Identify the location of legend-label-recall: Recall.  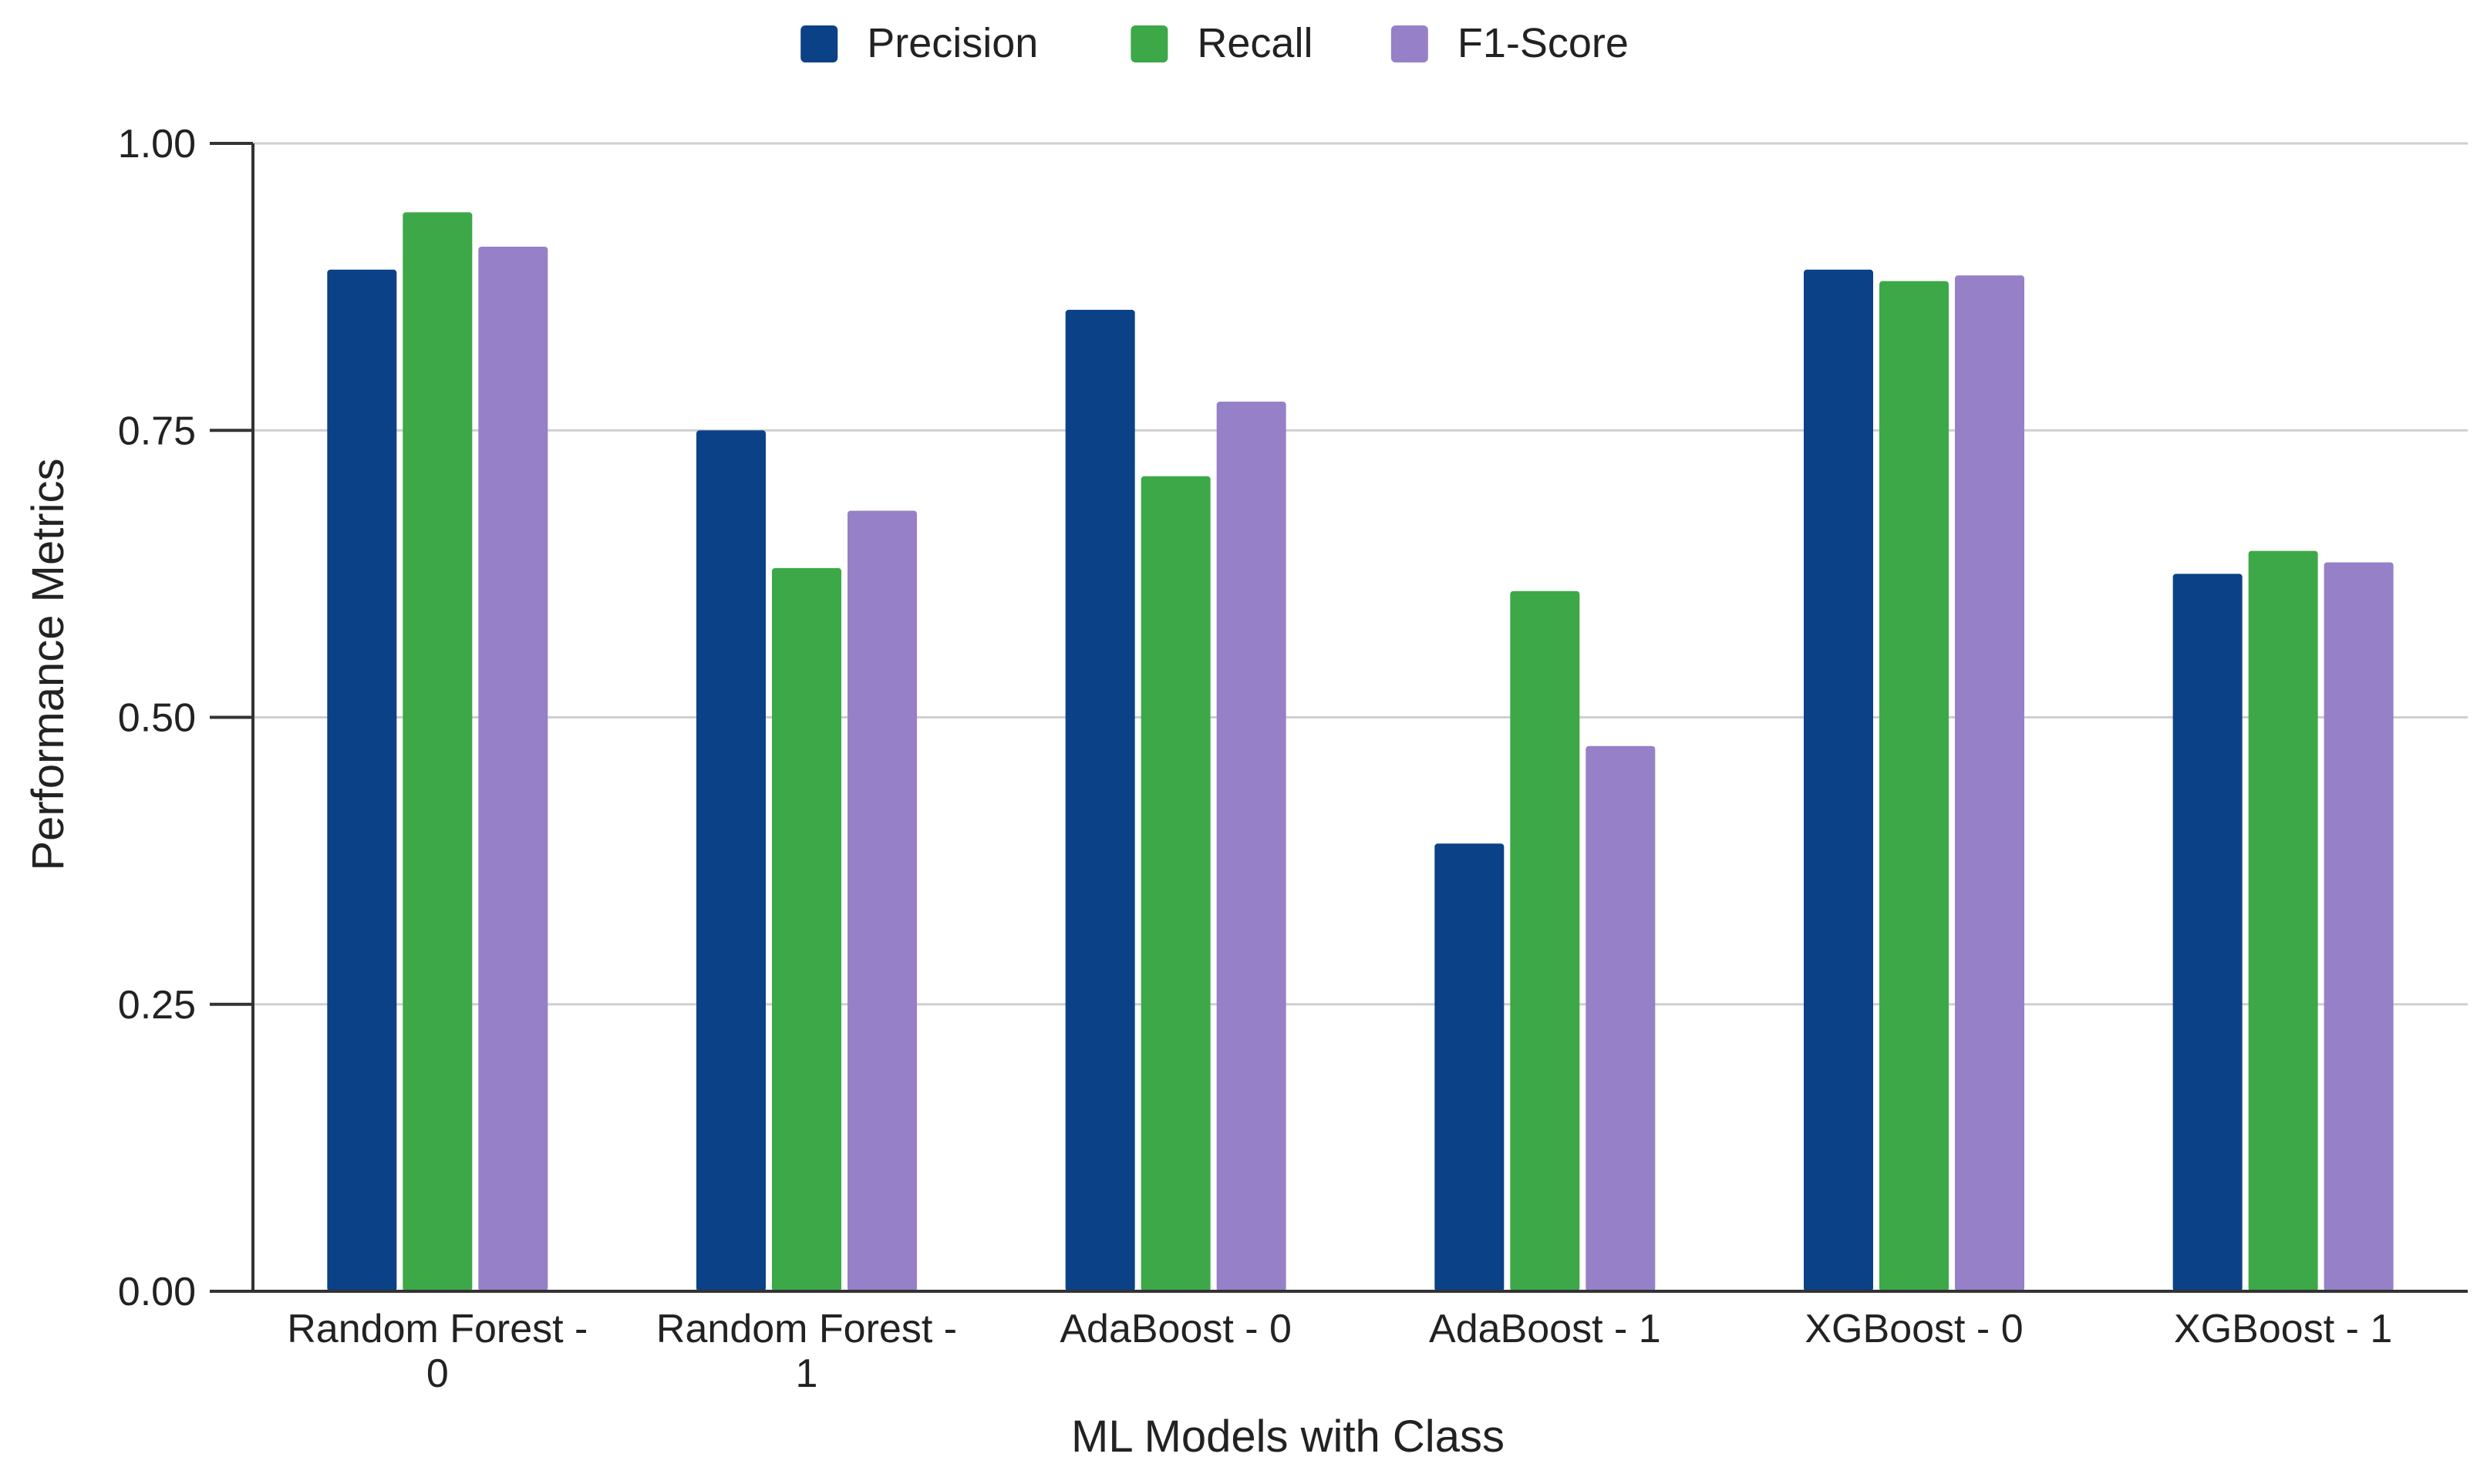
(1255, 43).